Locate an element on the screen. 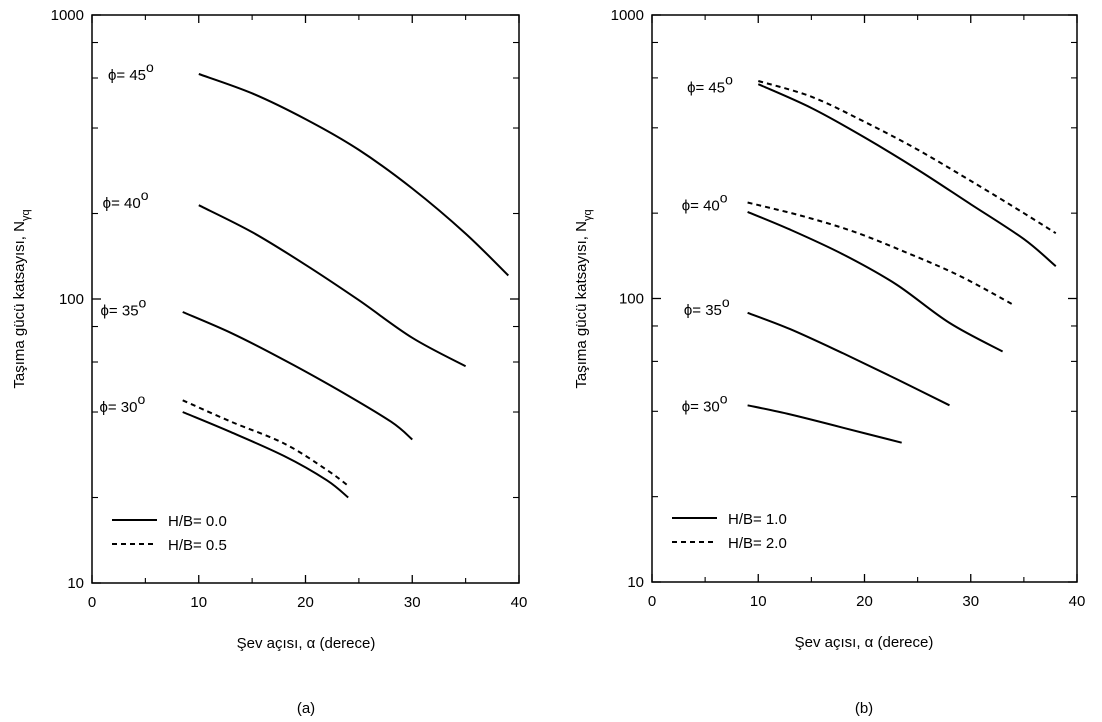 The height and width of the screenshot is (722, 1102). legend: H/B= 1.0 H/B= 2.0 is located at coordinates (729, 531).